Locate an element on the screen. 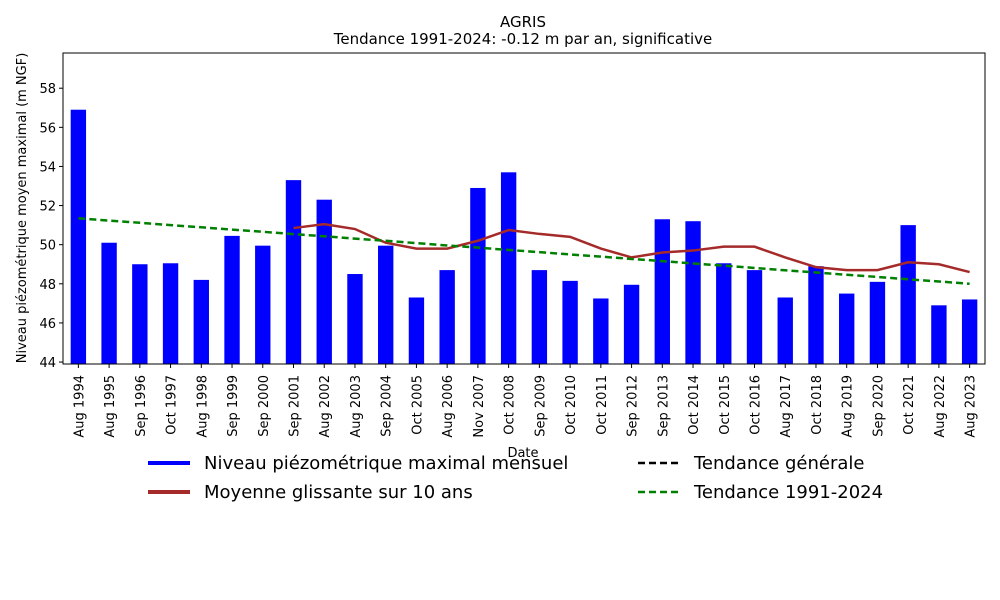 Image resolution: width=1000 pixels, height=600 pixels. x-tick-label: Aug 2002 is located at coordinates (325, 406).